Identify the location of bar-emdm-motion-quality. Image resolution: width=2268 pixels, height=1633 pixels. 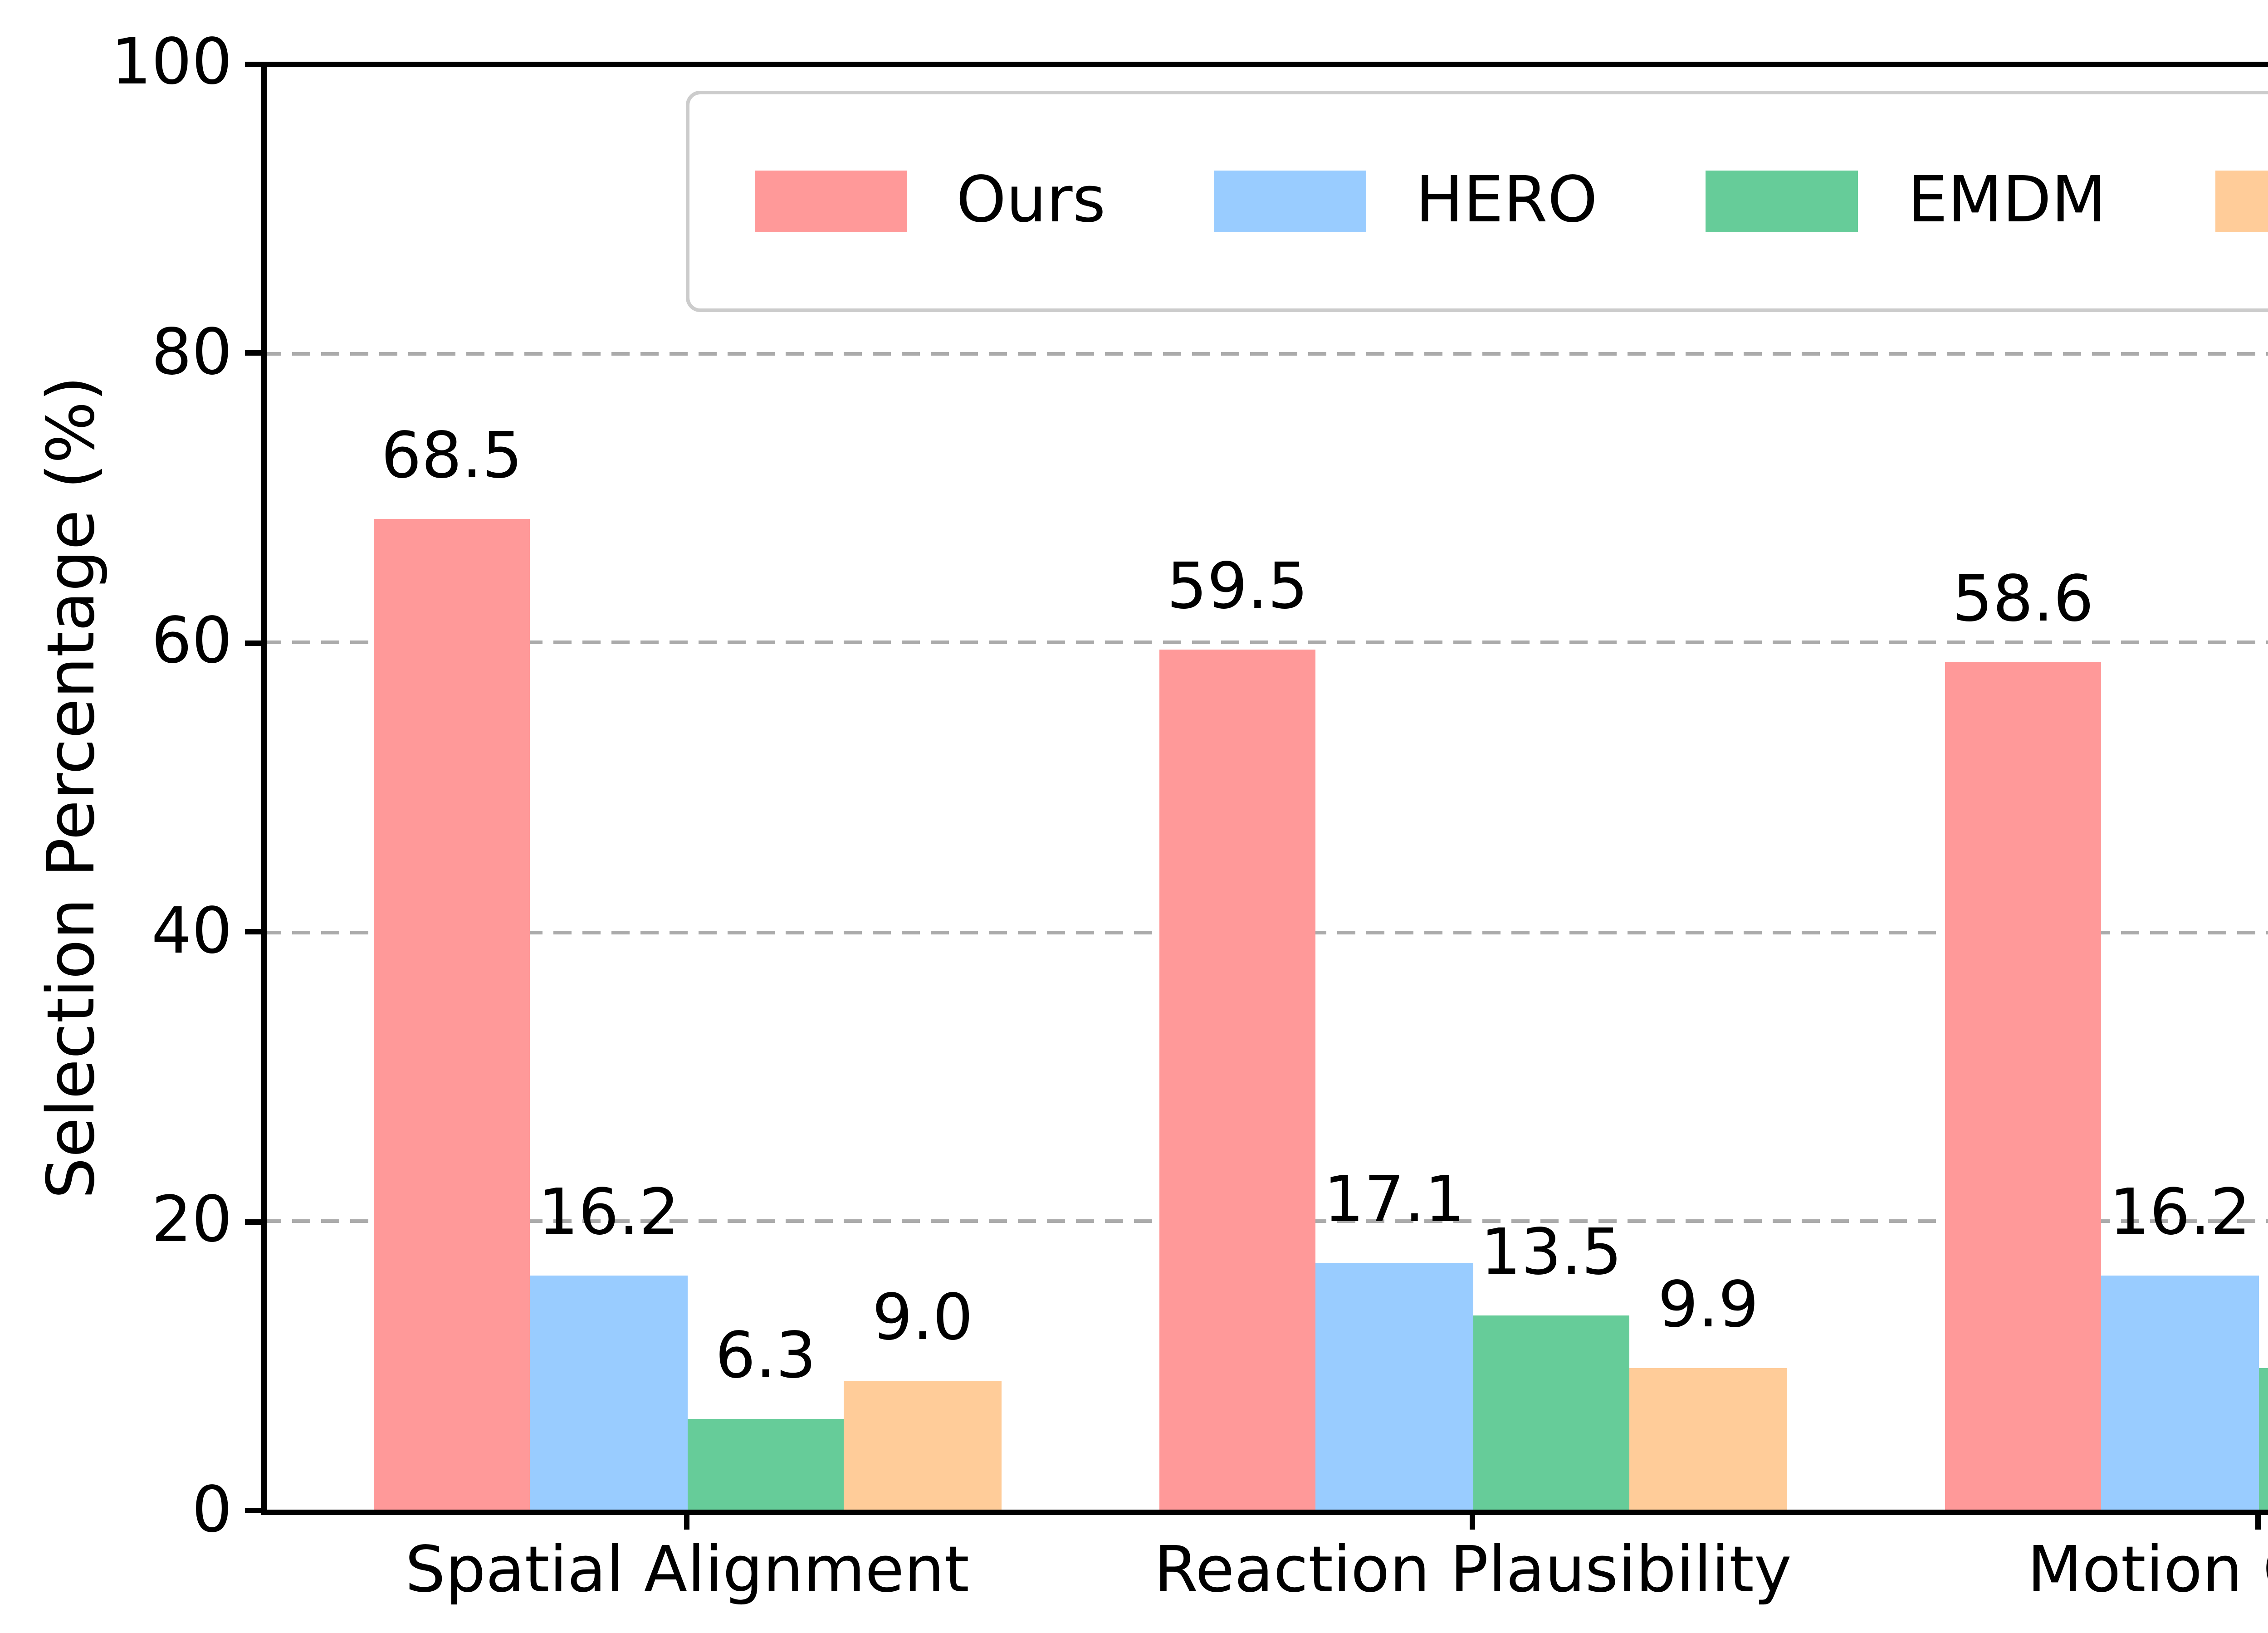
(2263, 1440).